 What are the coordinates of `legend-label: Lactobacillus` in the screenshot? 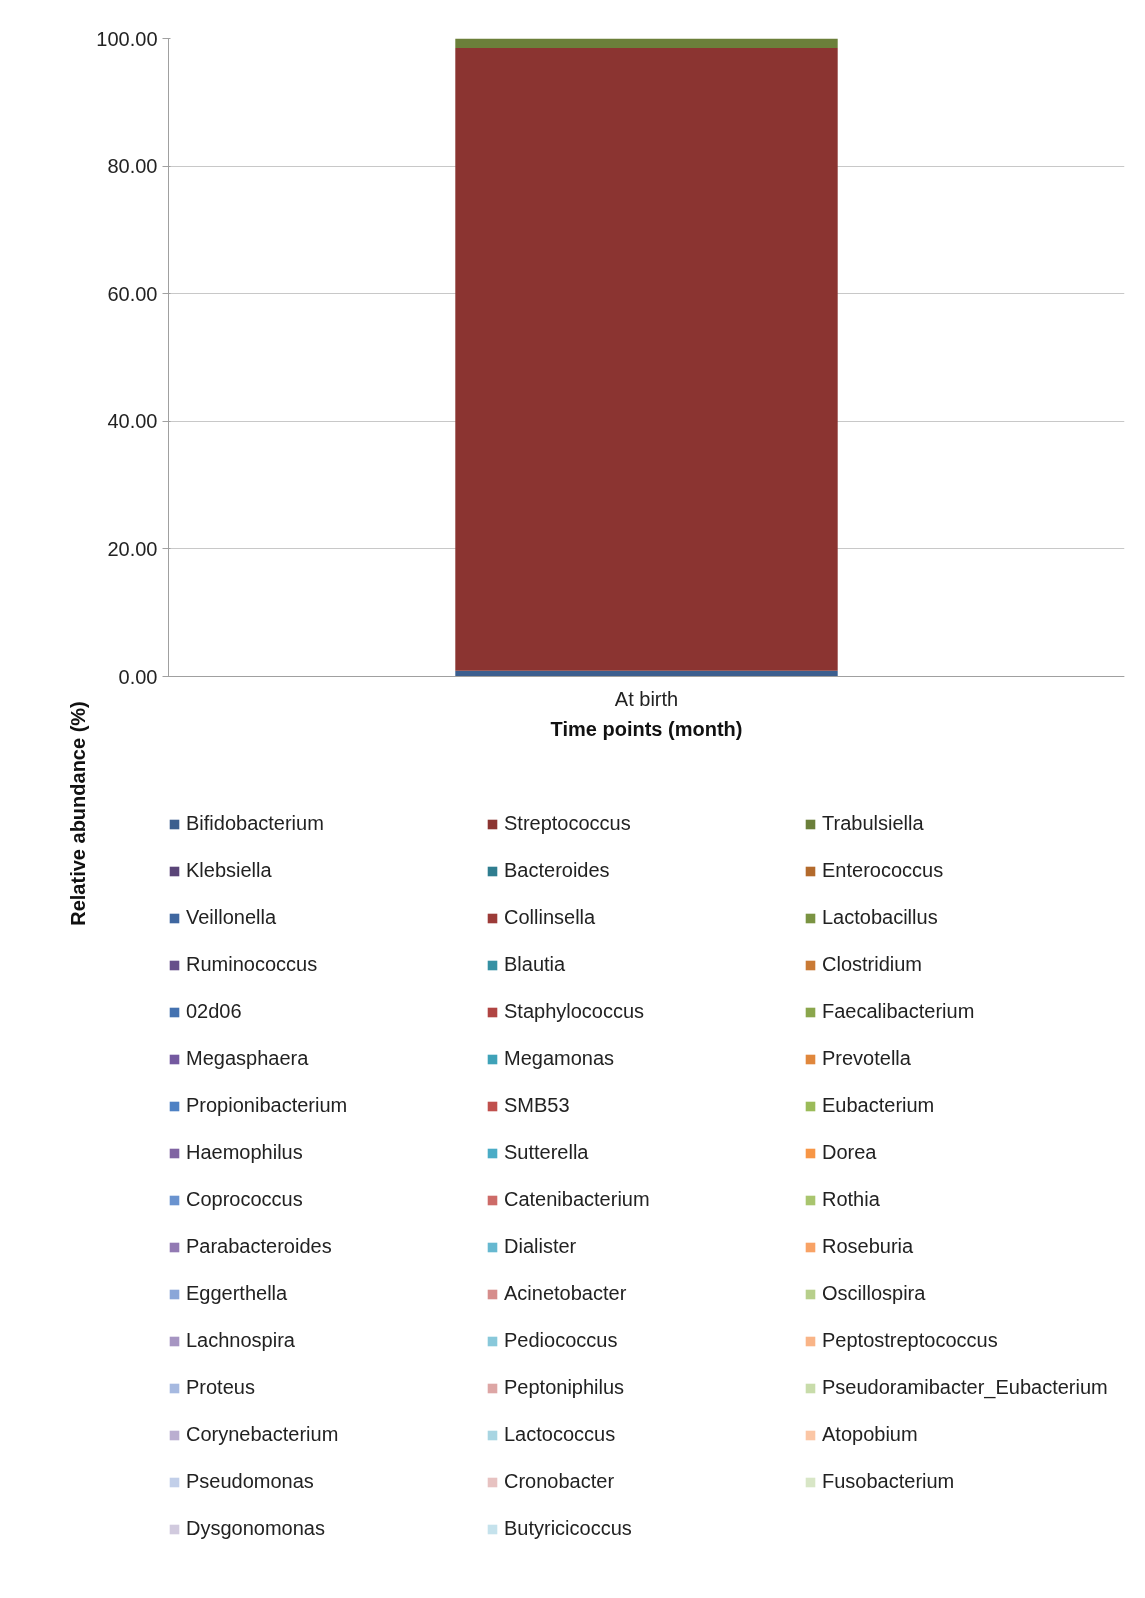 It's located at (880, 917).